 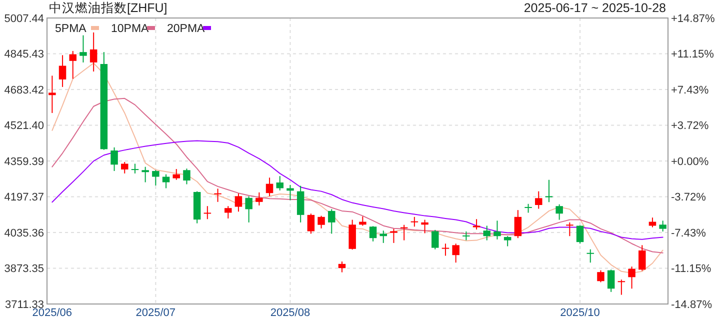 I want to click on chart-subtitle: 2025-06-17 ~ 2025-10-28, so click(x=595, y=8).